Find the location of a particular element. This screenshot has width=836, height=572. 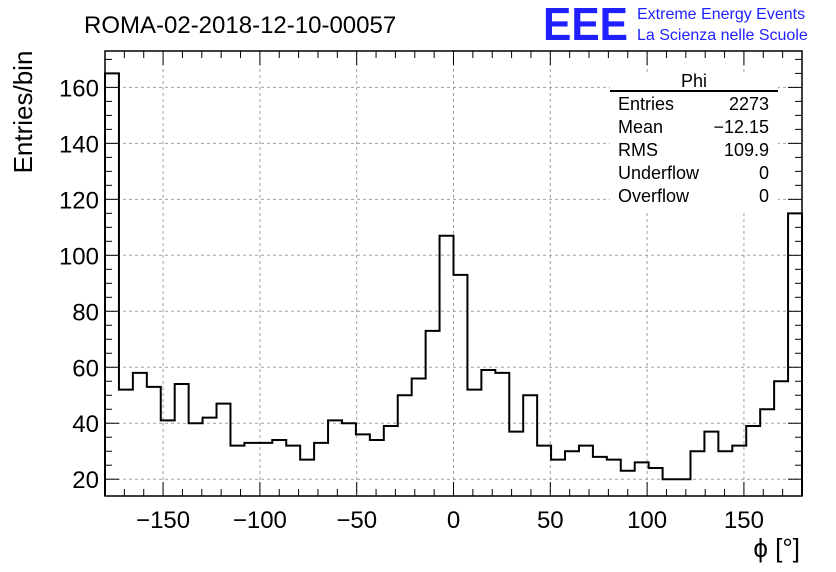

y-tick-label: 60 is located at coordinates (85, 368).